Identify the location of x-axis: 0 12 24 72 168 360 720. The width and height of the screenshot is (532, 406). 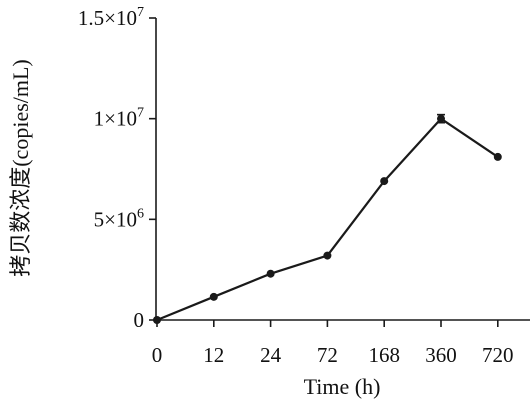
(341, 343).